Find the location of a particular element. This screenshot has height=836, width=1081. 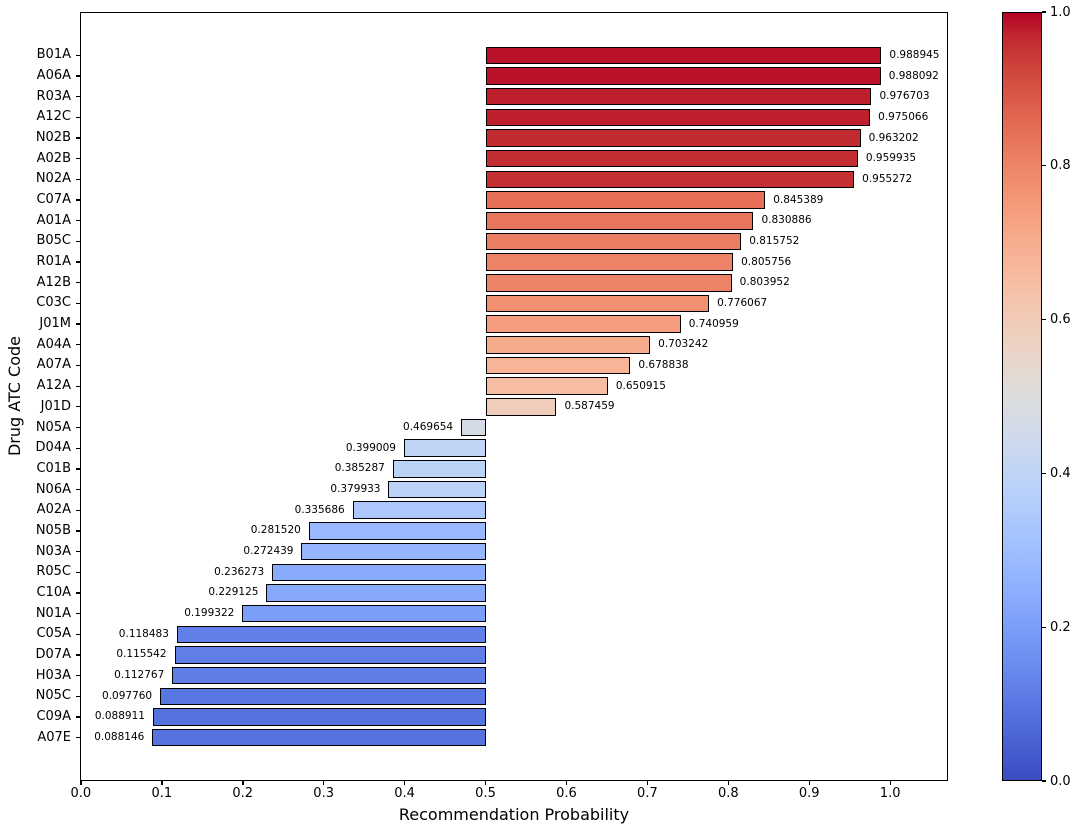

x-tick-label: 1.0 is located at coordinates (890, 793).